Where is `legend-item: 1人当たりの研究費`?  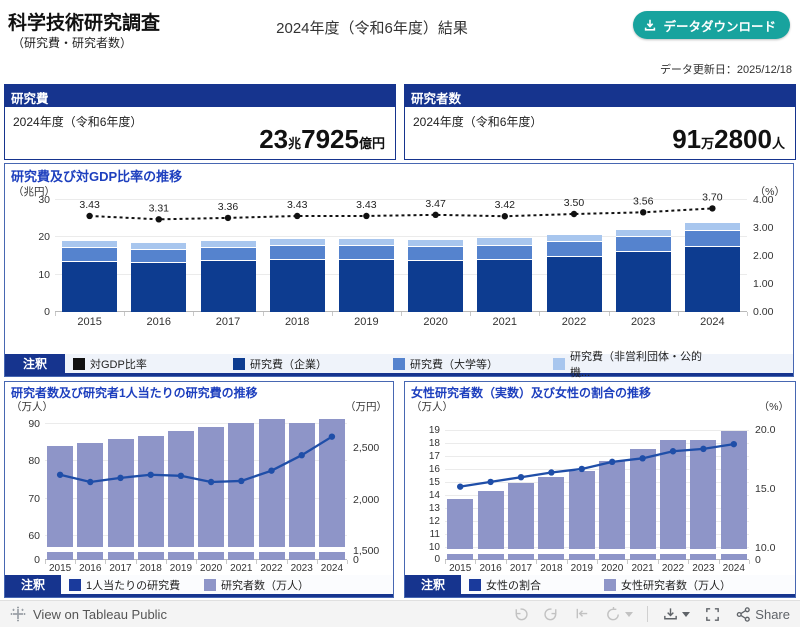
legend-item: 1人当たりの研究費 is located at coordinates (136, 585).